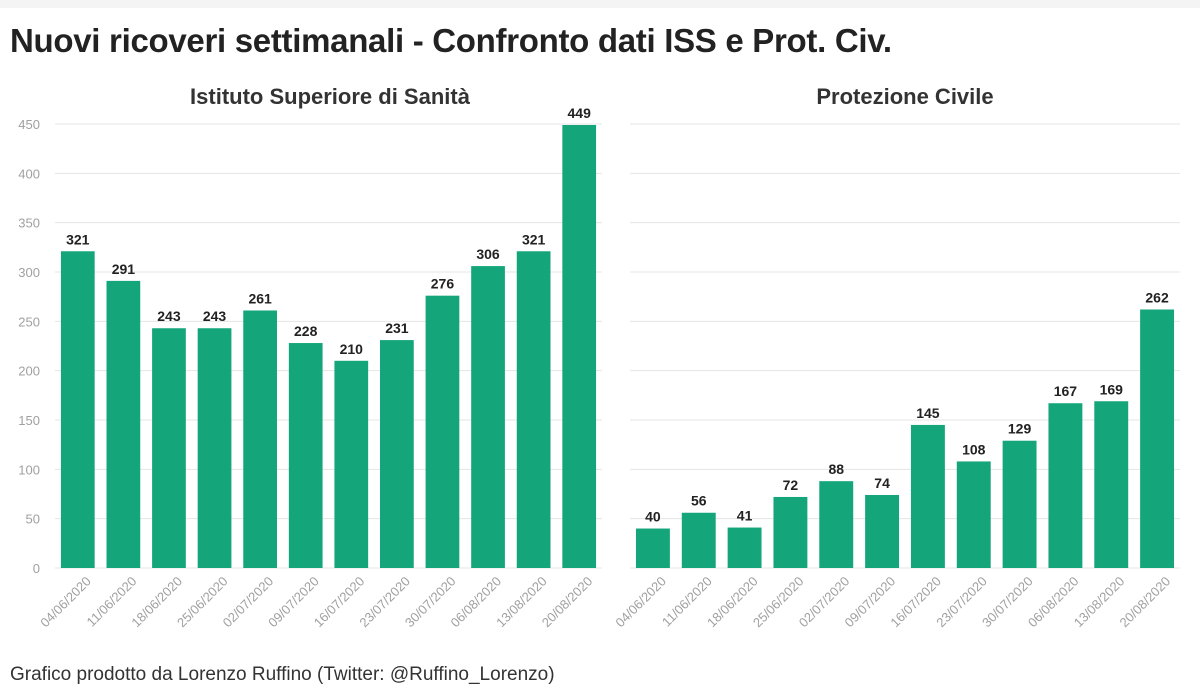  Describe the element at coordinates (330, 96) in the screenshot. I see `subplot-title-iss: Istituto Superiore di Sanità` at that location.